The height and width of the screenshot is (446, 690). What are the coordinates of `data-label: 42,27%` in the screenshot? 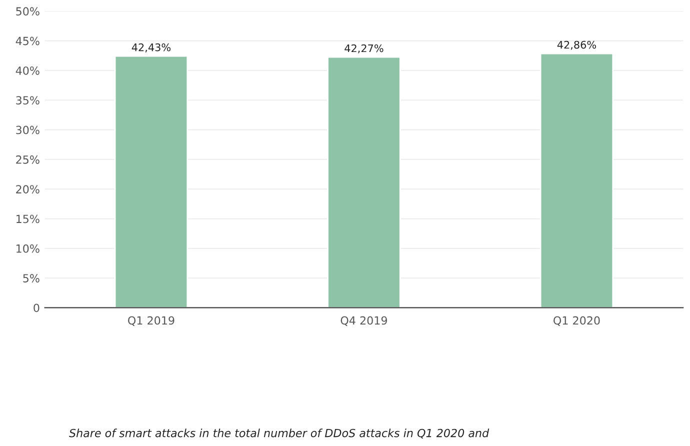 It's located at (364, 49).